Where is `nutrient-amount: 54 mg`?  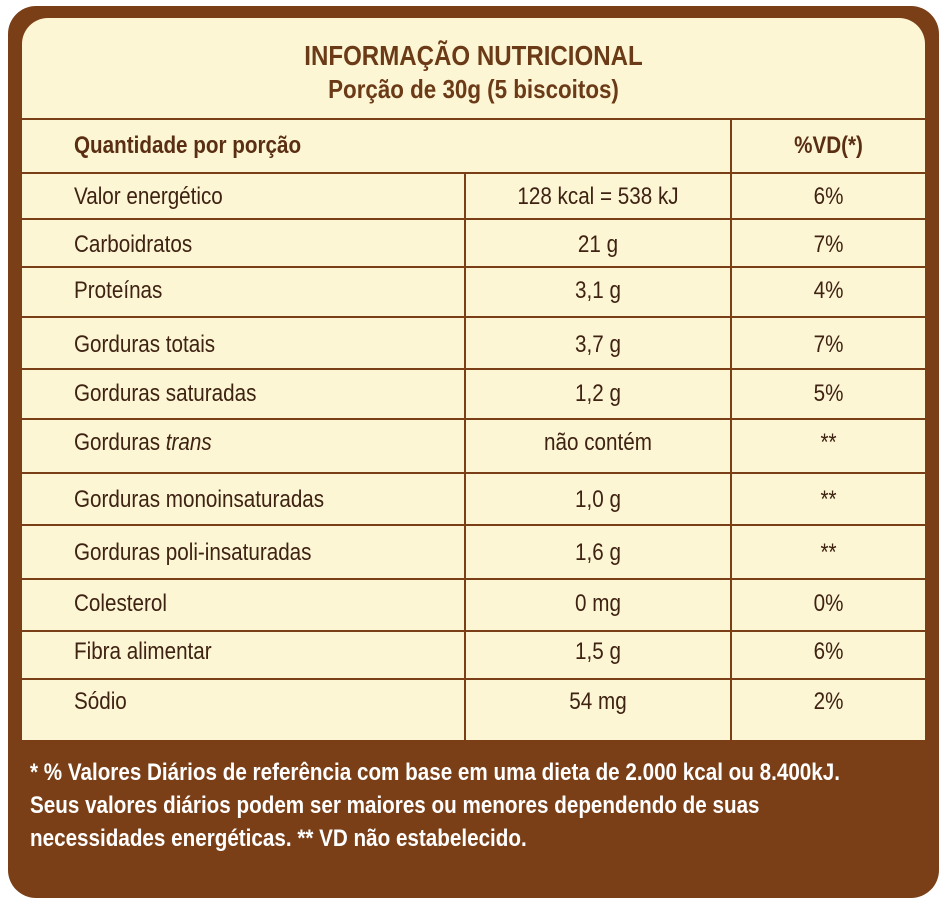 nutrient-amount: 54 mg is located at coordinates (598, 701).